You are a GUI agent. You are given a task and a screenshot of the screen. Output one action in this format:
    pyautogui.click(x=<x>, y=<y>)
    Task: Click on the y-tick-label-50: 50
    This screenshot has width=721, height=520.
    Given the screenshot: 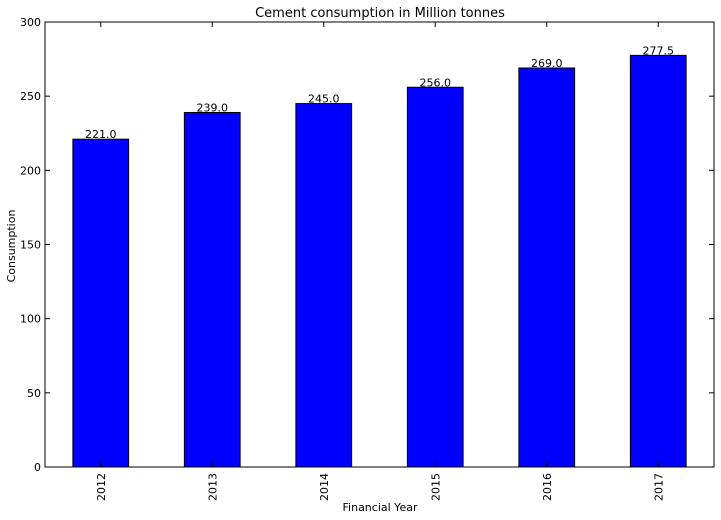 What is the action you would take?
    pyautogui.click(x=34, y=393)
    